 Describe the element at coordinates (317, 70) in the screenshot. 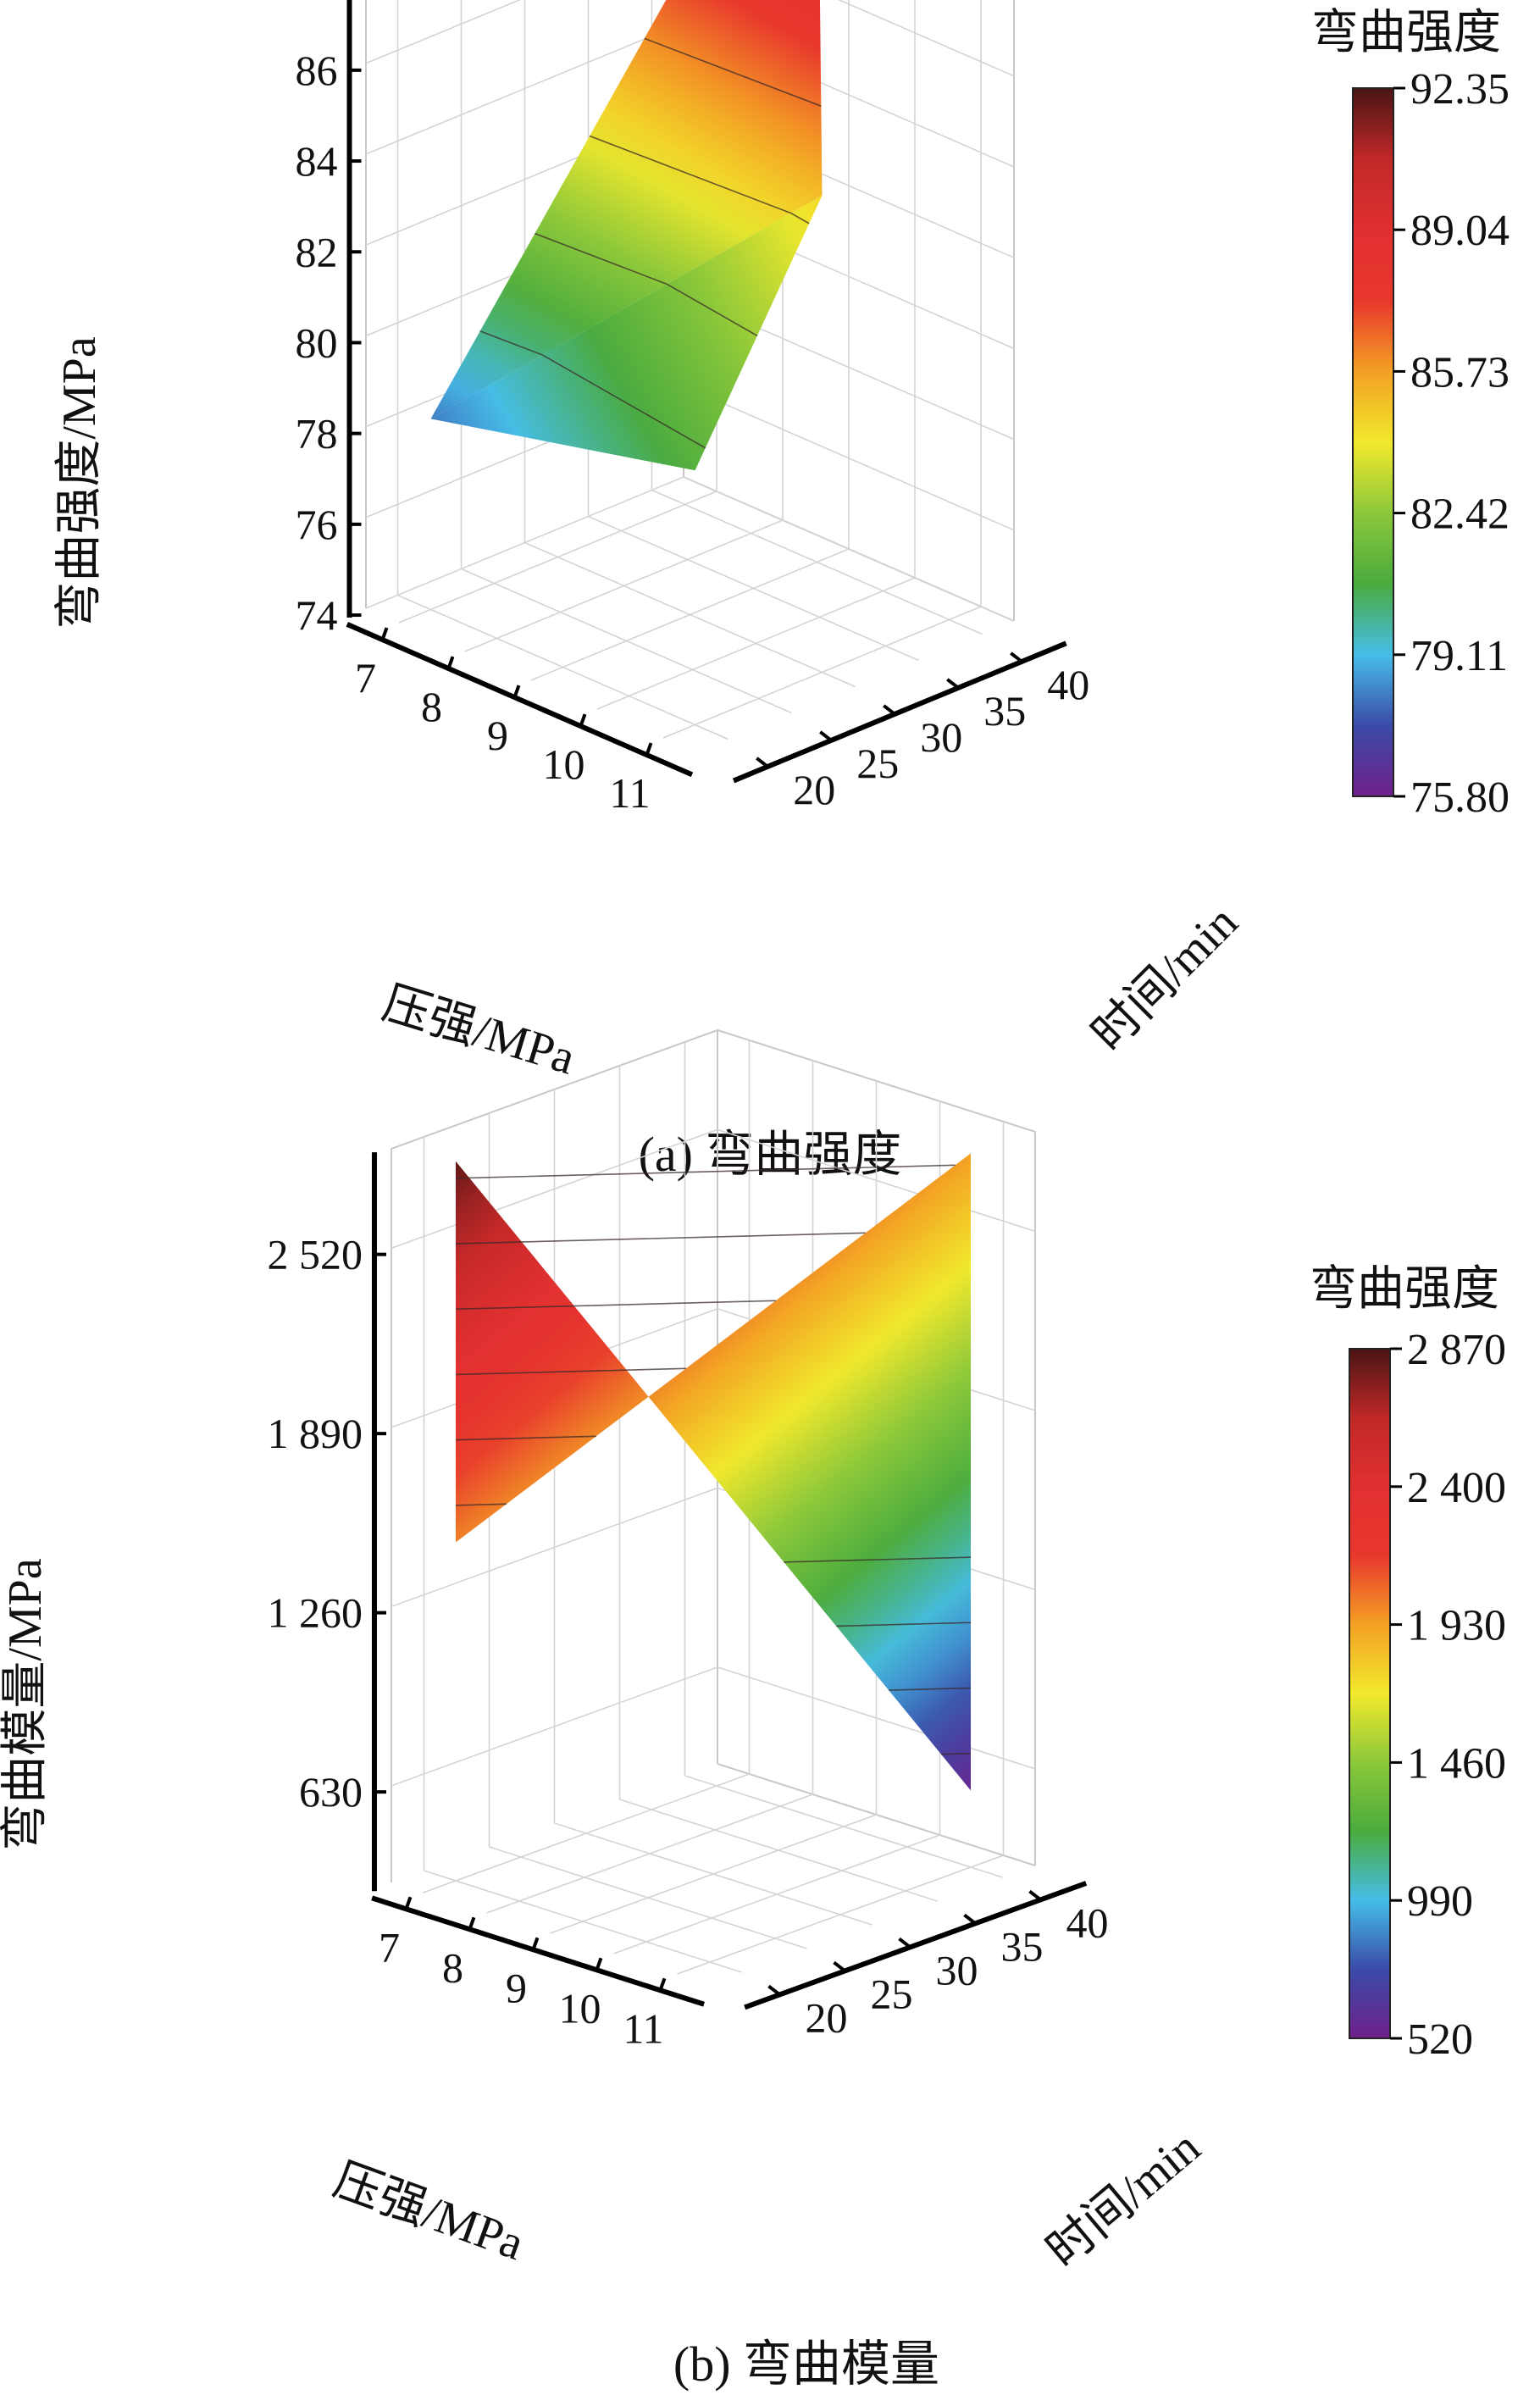

I see `z-tick-label: 86` at that location.